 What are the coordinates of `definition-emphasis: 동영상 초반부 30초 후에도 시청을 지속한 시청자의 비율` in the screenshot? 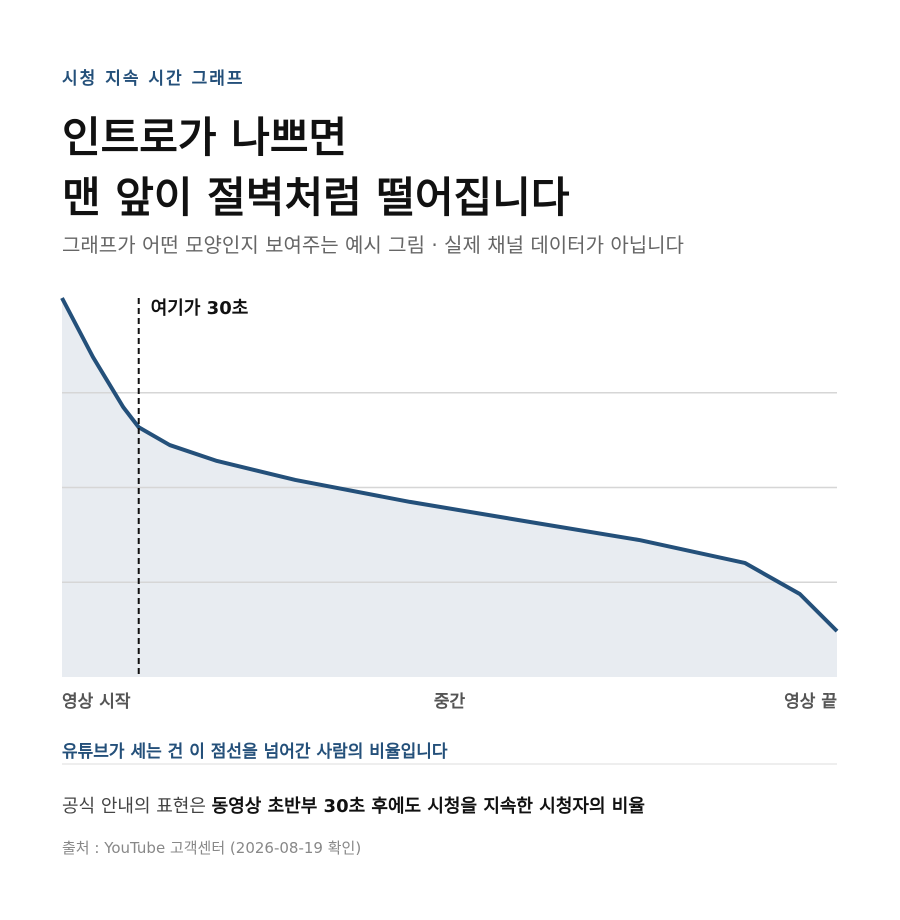 It's located at (428, 806).